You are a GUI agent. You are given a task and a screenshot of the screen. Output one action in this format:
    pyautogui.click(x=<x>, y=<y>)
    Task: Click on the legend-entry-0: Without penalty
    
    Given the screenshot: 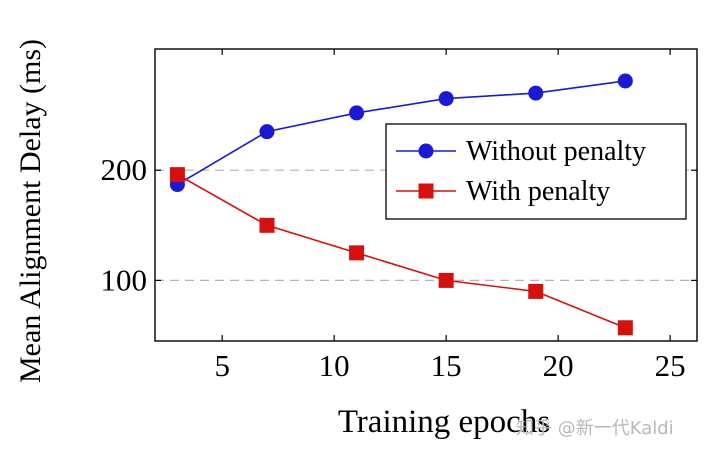 What is the action you would take?
    pyautogui.click(x=521, y=151)
    